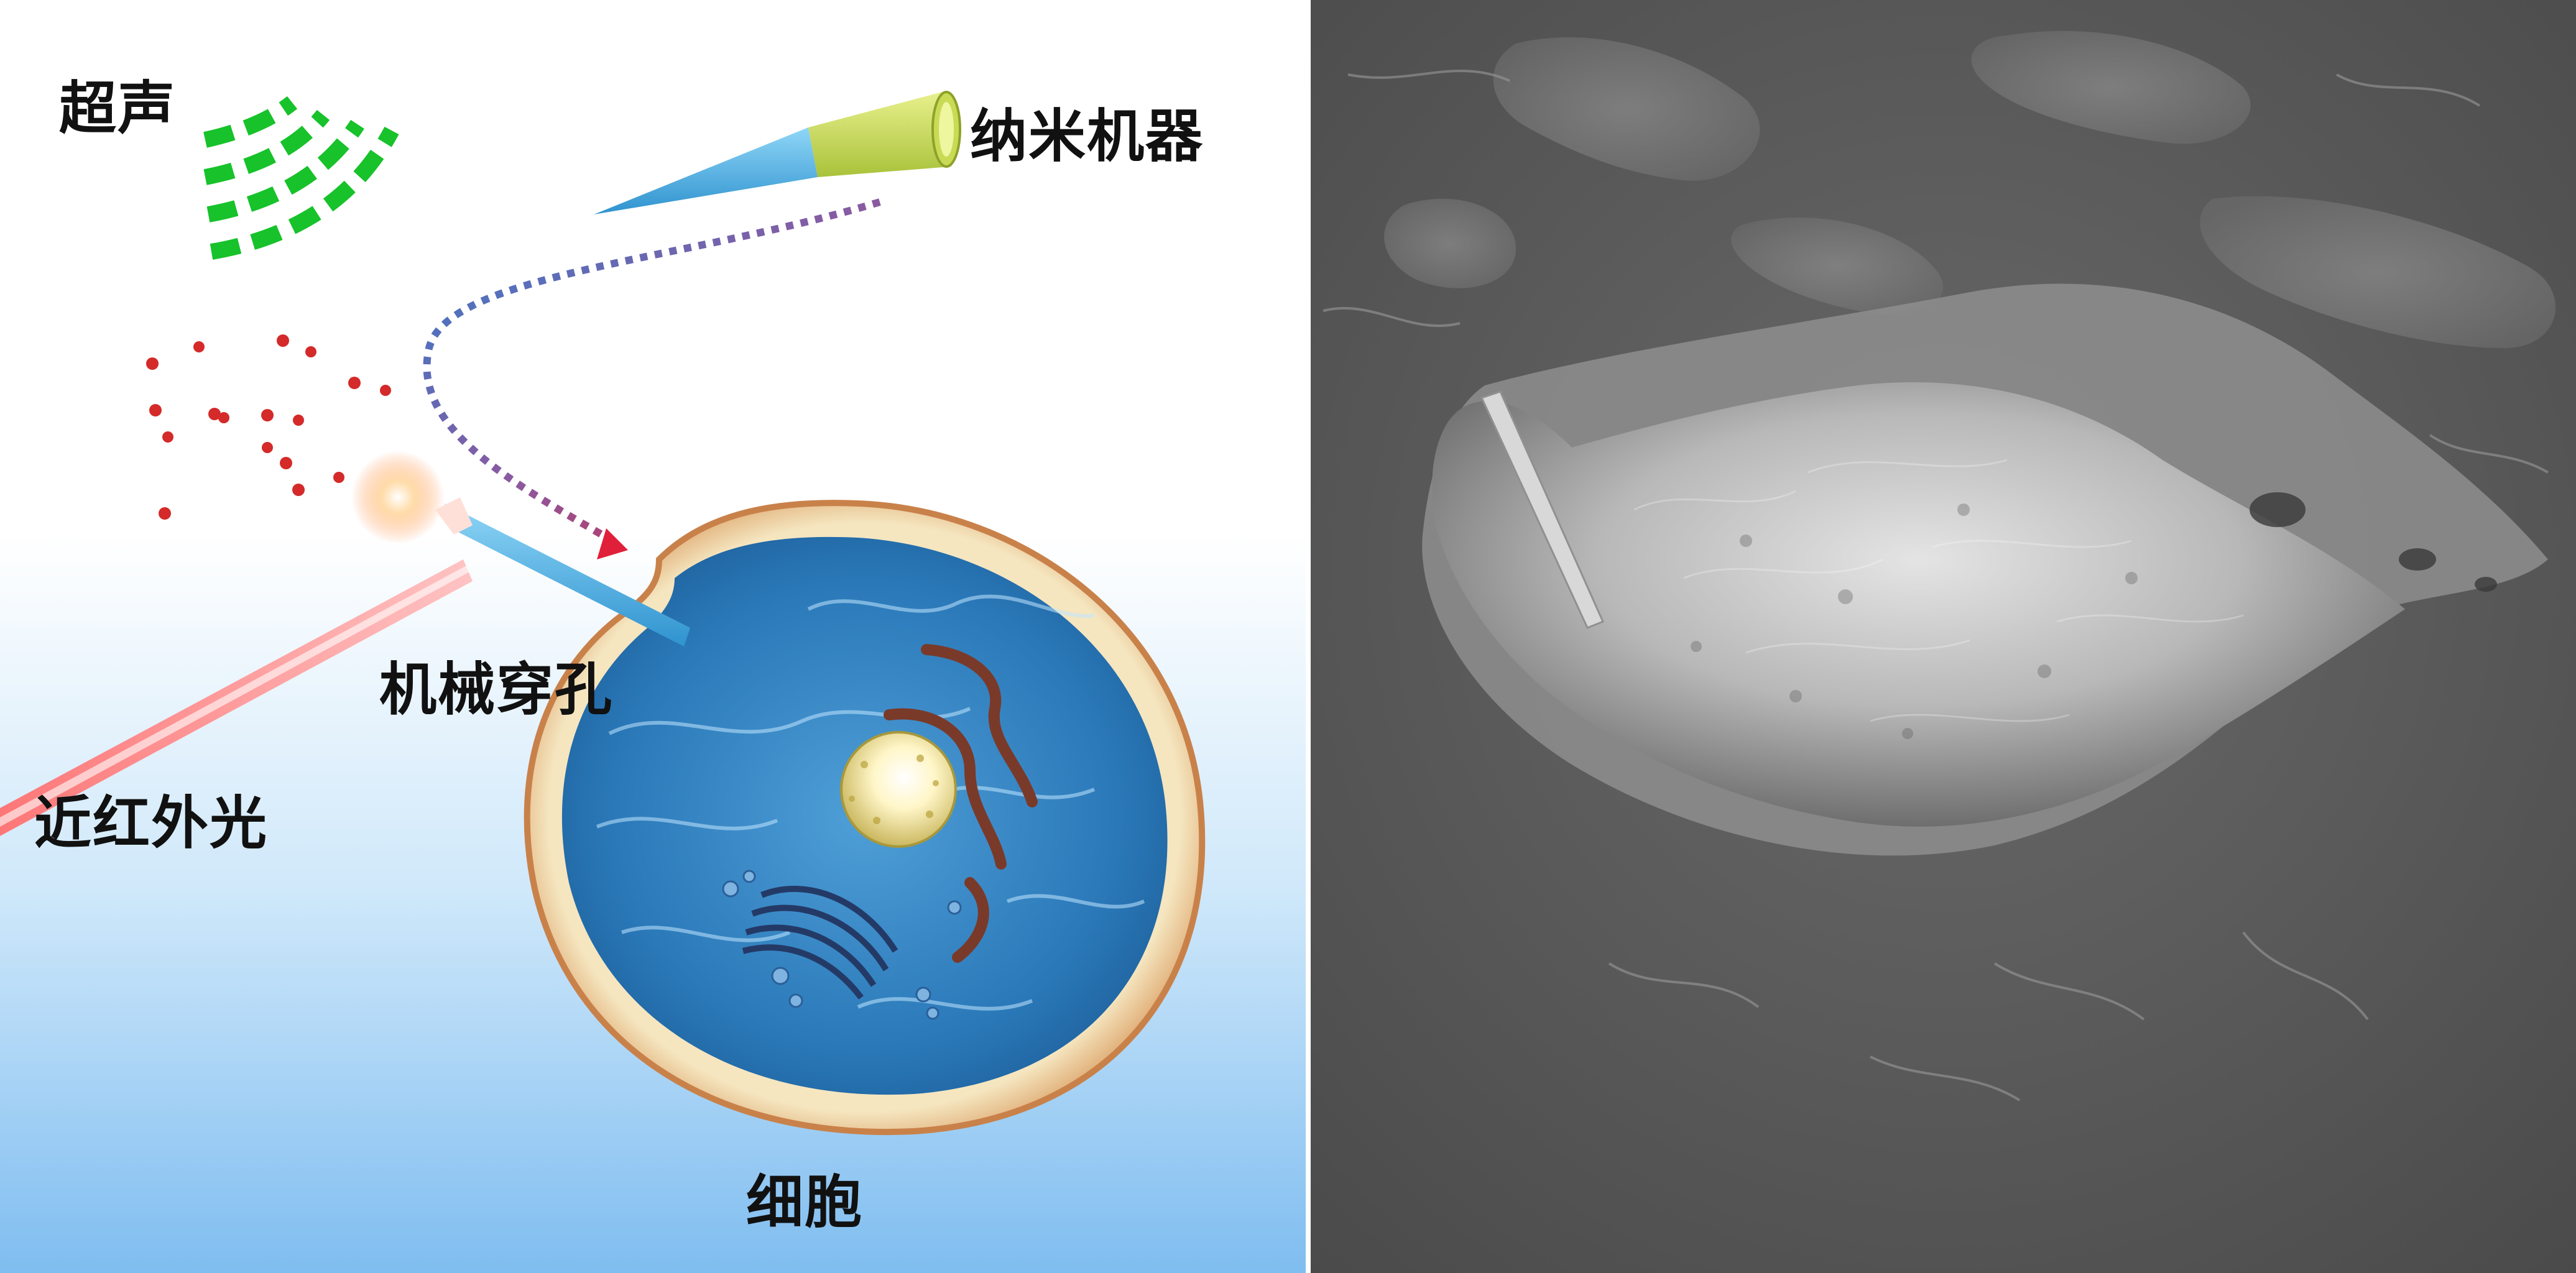 This screenshot has width=2576, height=1273. Describe the element at coordinates (1087, 136) in the screenshot. I see `nanomachine-label: 纳米机器` at that location.